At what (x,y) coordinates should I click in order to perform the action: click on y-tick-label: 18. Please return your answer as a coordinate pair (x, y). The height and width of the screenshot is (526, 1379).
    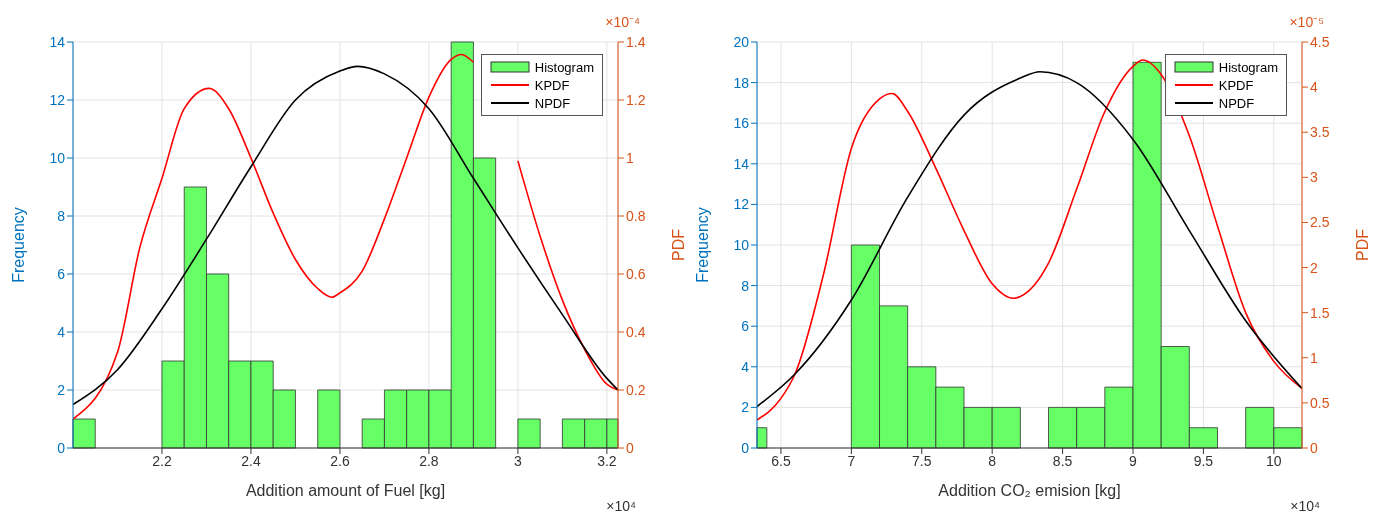
    Looking at the image, I should click on (741, 82).